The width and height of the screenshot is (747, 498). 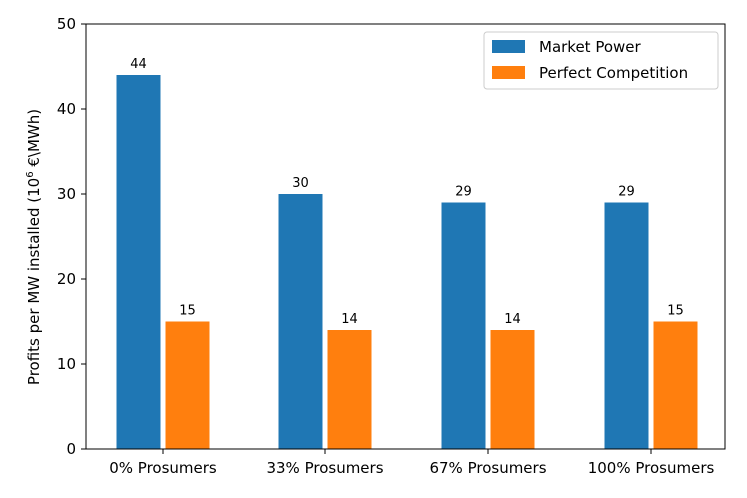 What do you see at coordinates (675, 311) in the screenshot?
I see `data-label-perfect-competition-3: 15` at bounding box center [675, 311].